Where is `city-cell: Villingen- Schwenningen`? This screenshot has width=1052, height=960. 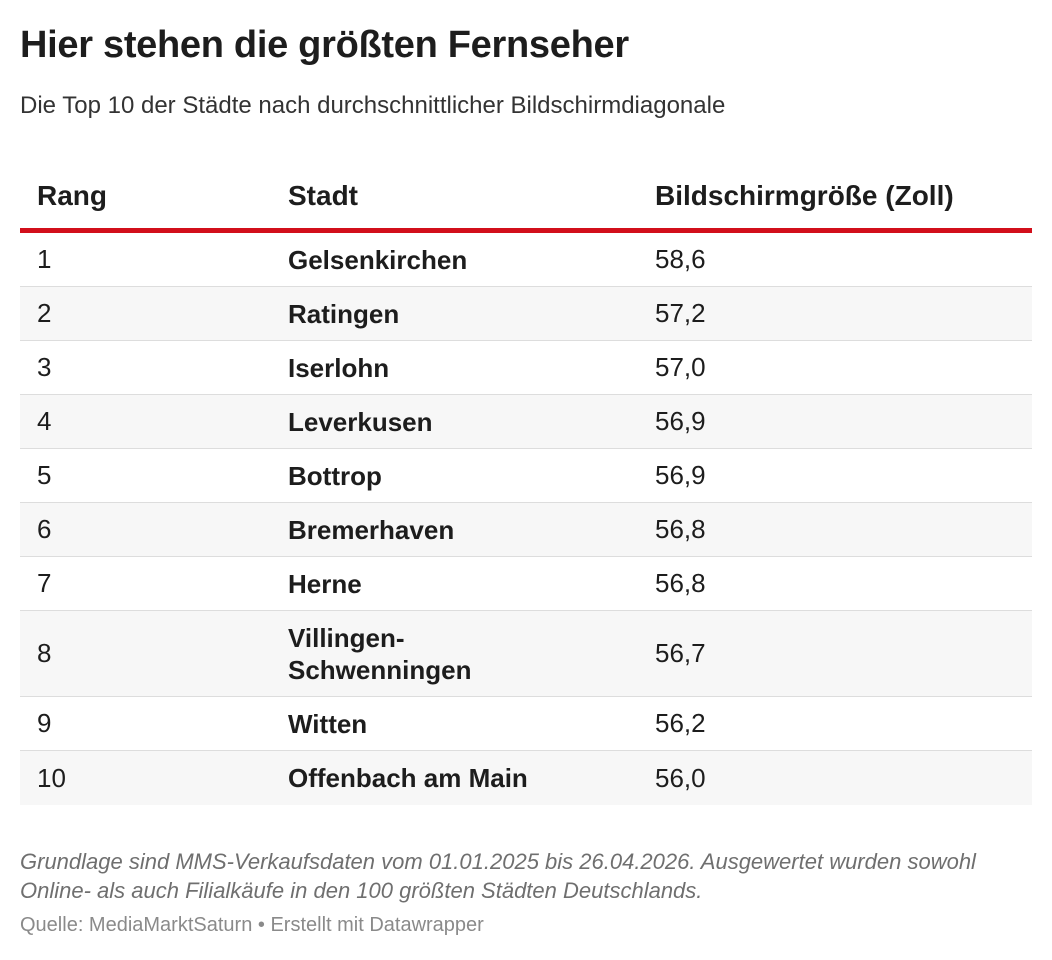
city-cell: Villingen- Schwenningen is located at coordinates (471, 654).